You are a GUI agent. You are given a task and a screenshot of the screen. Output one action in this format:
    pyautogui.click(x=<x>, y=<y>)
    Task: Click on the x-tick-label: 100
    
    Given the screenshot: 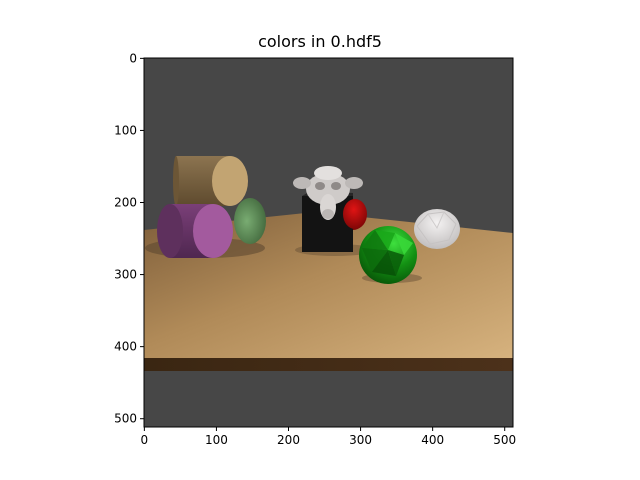 What is the action you would take?
    pyautogui.click(x=216, y=440)
    